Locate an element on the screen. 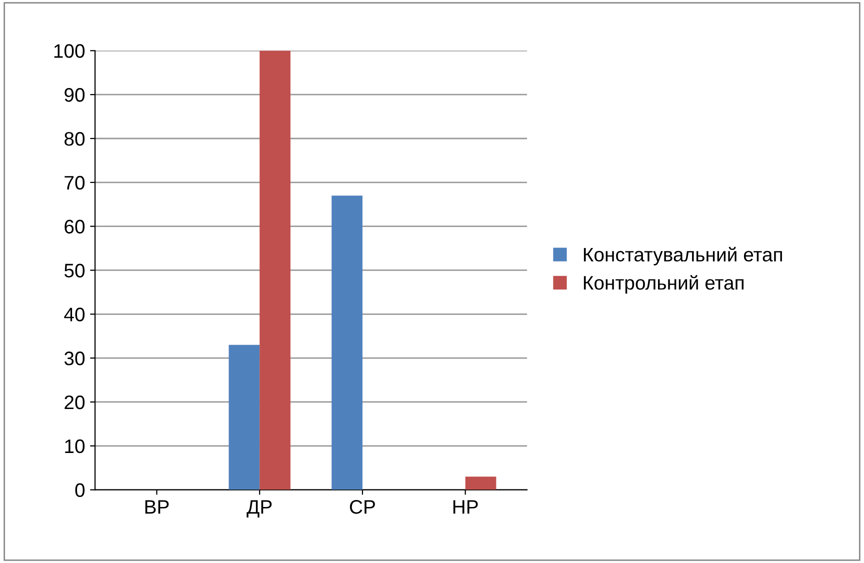 This screenshot has width=864, height=563. y-tick-label: 30 is located at coordinates (74, 359).